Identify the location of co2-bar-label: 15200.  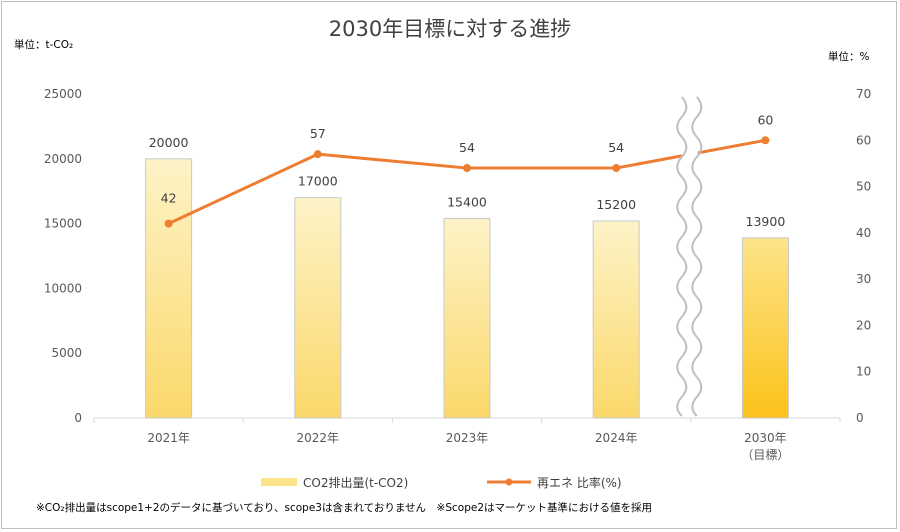
(616, 204).